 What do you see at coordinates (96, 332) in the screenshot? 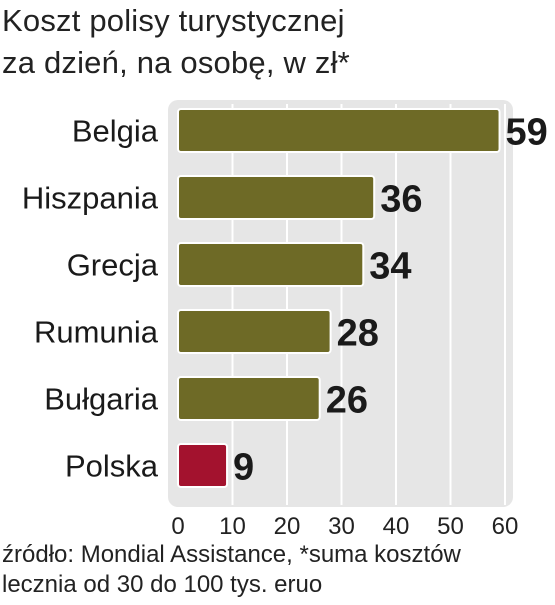
I see `category-label-3: Rumunia` at bounding box center [96, 332].